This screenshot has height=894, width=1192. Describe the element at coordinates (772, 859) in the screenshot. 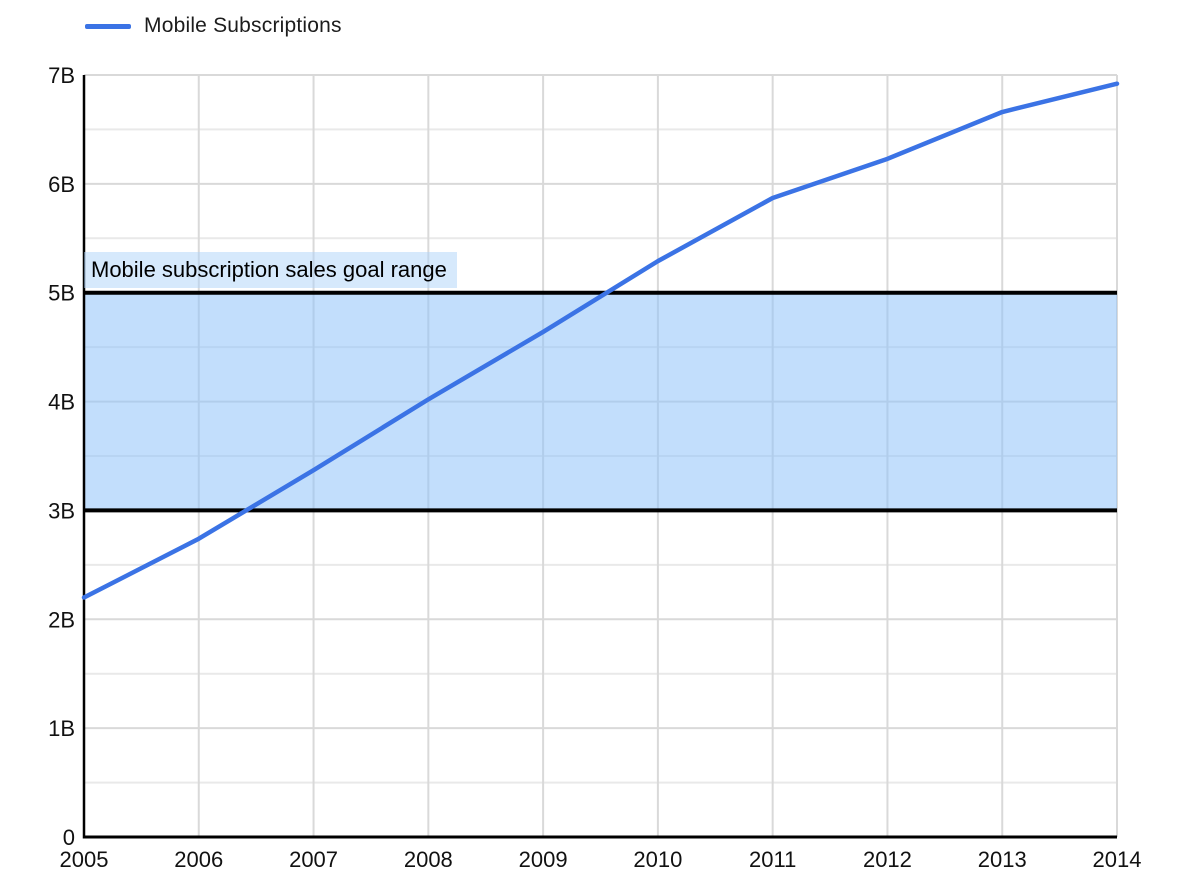

I see `x-tick-label: 2011` at that location.